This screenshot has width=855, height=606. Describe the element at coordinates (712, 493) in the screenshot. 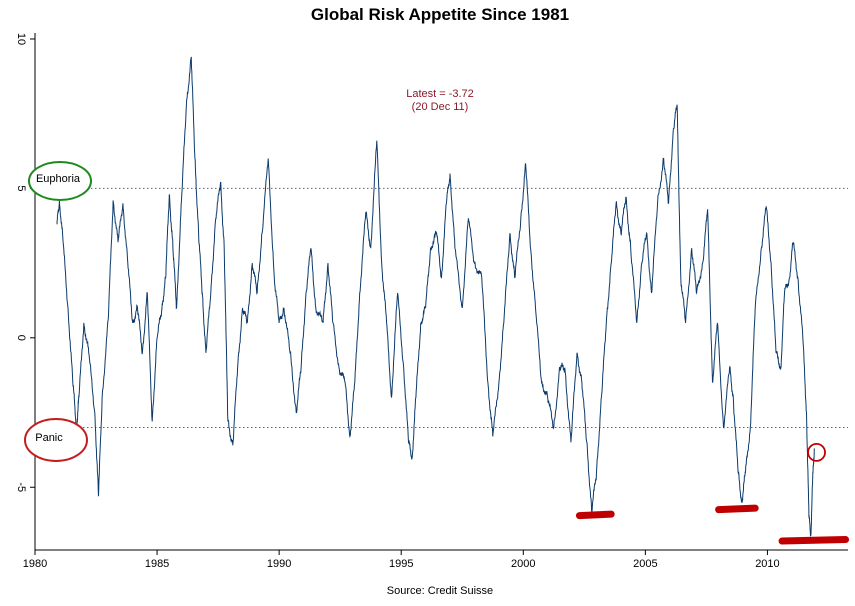

I see `highlight-layer` at that location.